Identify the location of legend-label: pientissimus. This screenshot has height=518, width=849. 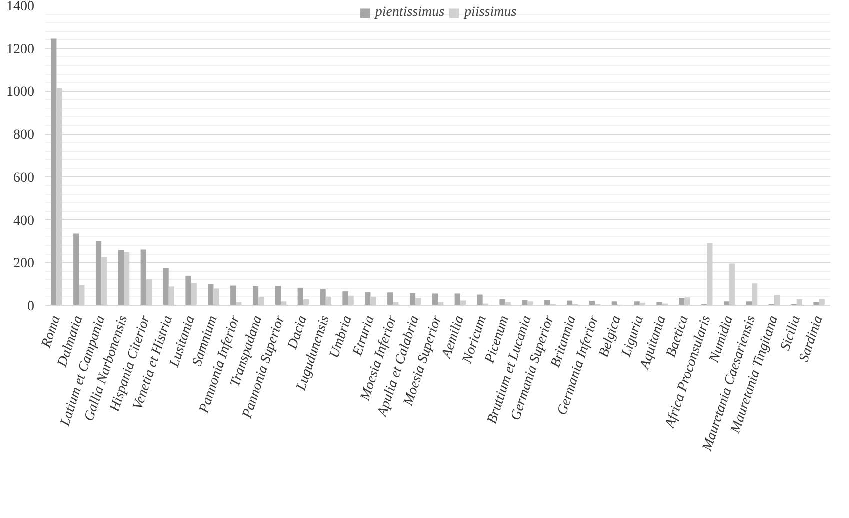
(410, 13).